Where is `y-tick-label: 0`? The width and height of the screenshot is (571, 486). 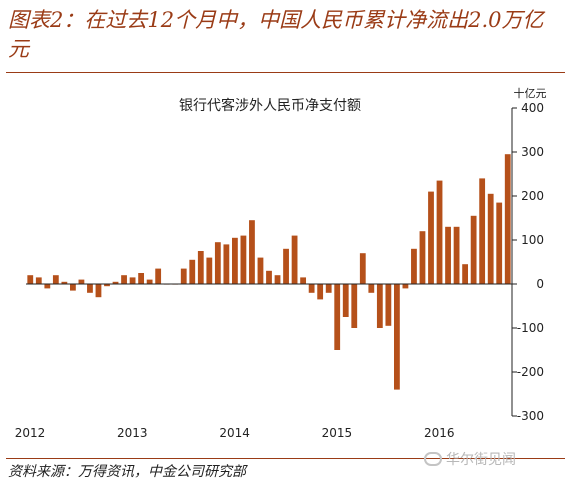 y-tick-label: 0 is located at coordinates (540, 284).